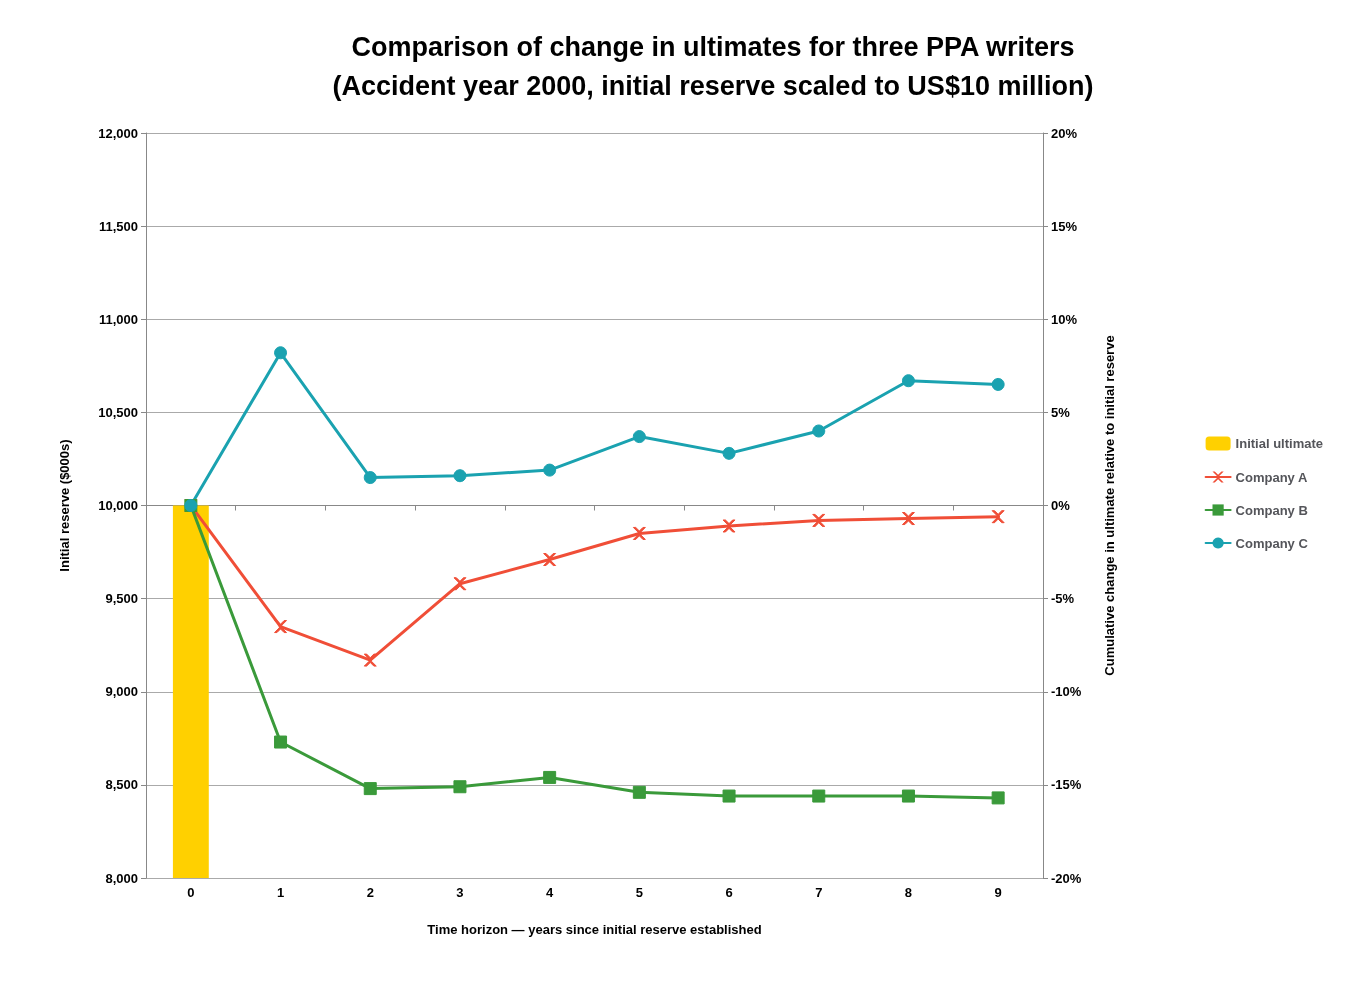 This screenshot has height=991, width=1350. I want to click on y2-tick-label: -5%, so click(1063, 599).